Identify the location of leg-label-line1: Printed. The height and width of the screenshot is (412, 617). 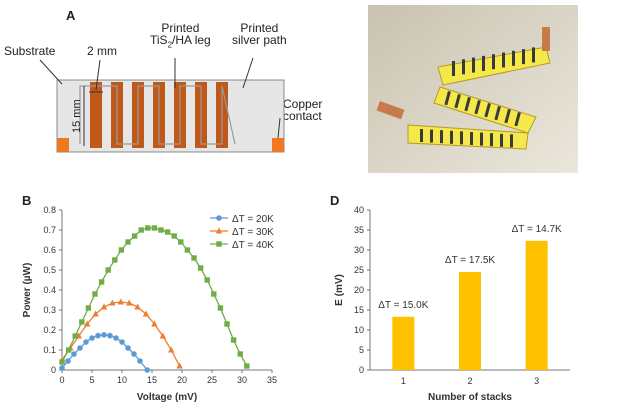
(180, 28).